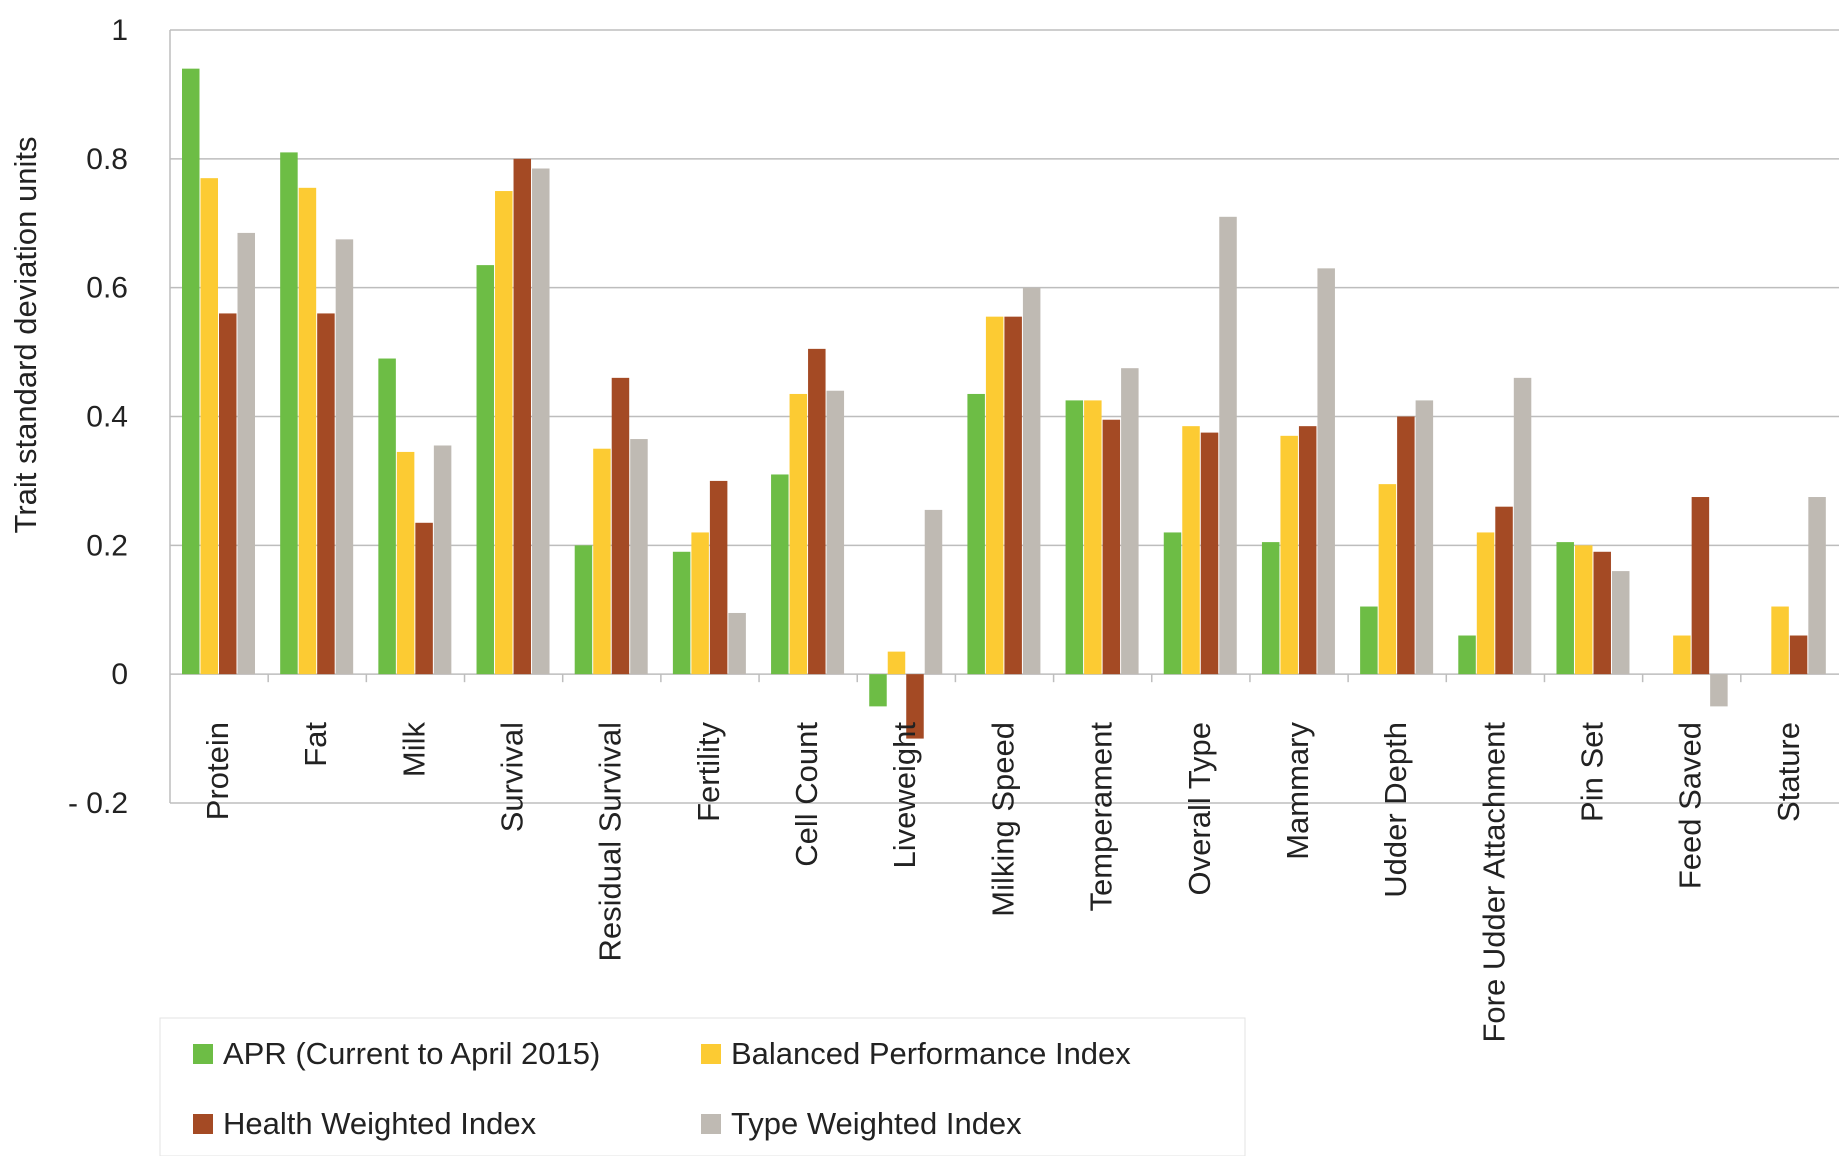 The width and height of the screenshot is (1839, 1156). I want to click on y-tick-label: 1, so click(119, 30).